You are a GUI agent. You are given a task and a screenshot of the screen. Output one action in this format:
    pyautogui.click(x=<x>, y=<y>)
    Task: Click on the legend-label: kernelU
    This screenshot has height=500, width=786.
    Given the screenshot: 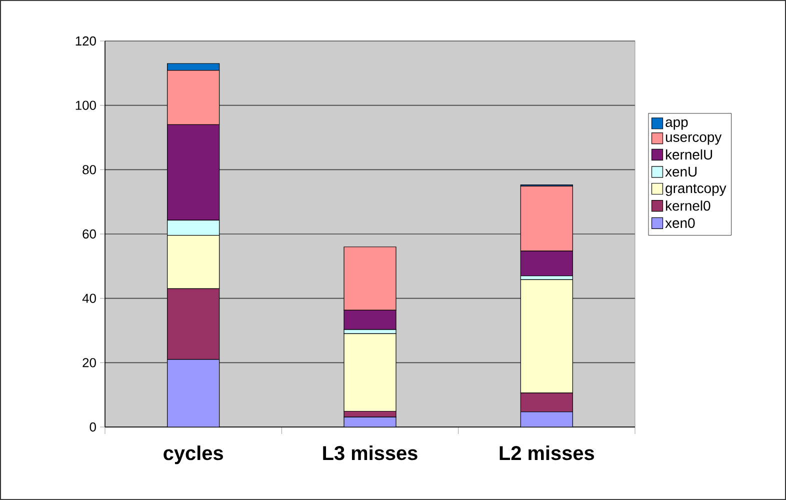 What is the action you would take?
    pyautogui.click(x=689, y=154)
    